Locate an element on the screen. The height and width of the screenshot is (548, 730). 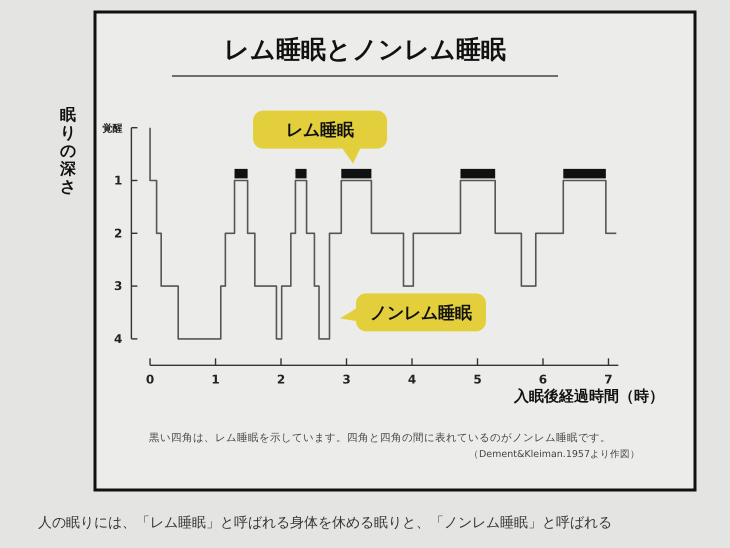
annotation: レム睡眠 is located at coordinates (320, 130).